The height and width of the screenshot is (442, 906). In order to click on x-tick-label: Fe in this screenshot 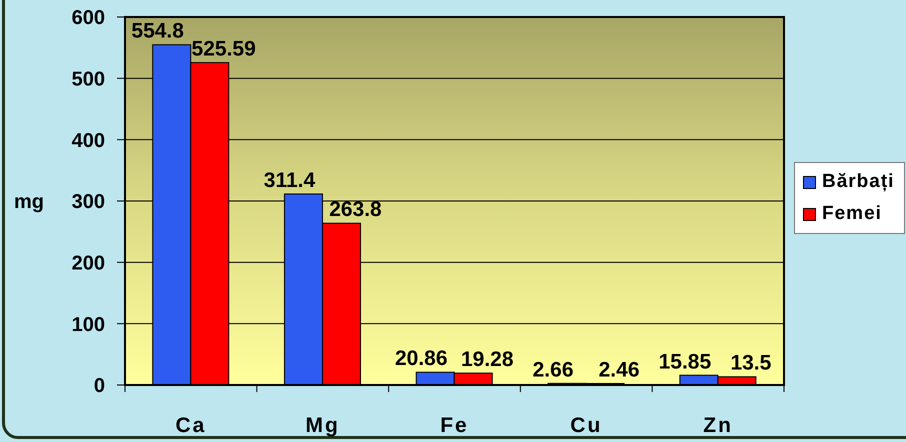, I will do `click(454, 425)`.